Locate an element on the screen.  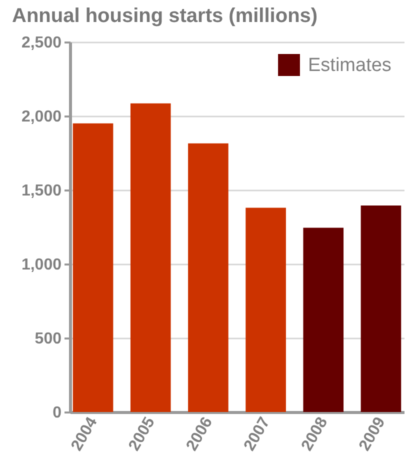
y-tick-label: 2,500 is located at coordinates (41, 43).